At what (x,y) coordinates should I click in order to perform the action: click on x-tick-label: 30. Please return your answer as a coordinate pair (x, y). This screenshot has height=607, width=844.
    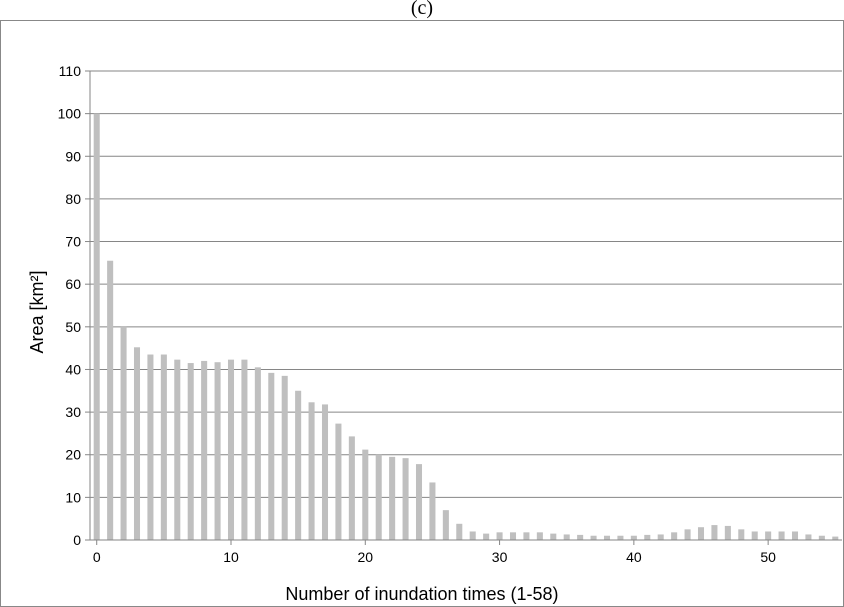
    Looking at the image, I should click on (500, 557).